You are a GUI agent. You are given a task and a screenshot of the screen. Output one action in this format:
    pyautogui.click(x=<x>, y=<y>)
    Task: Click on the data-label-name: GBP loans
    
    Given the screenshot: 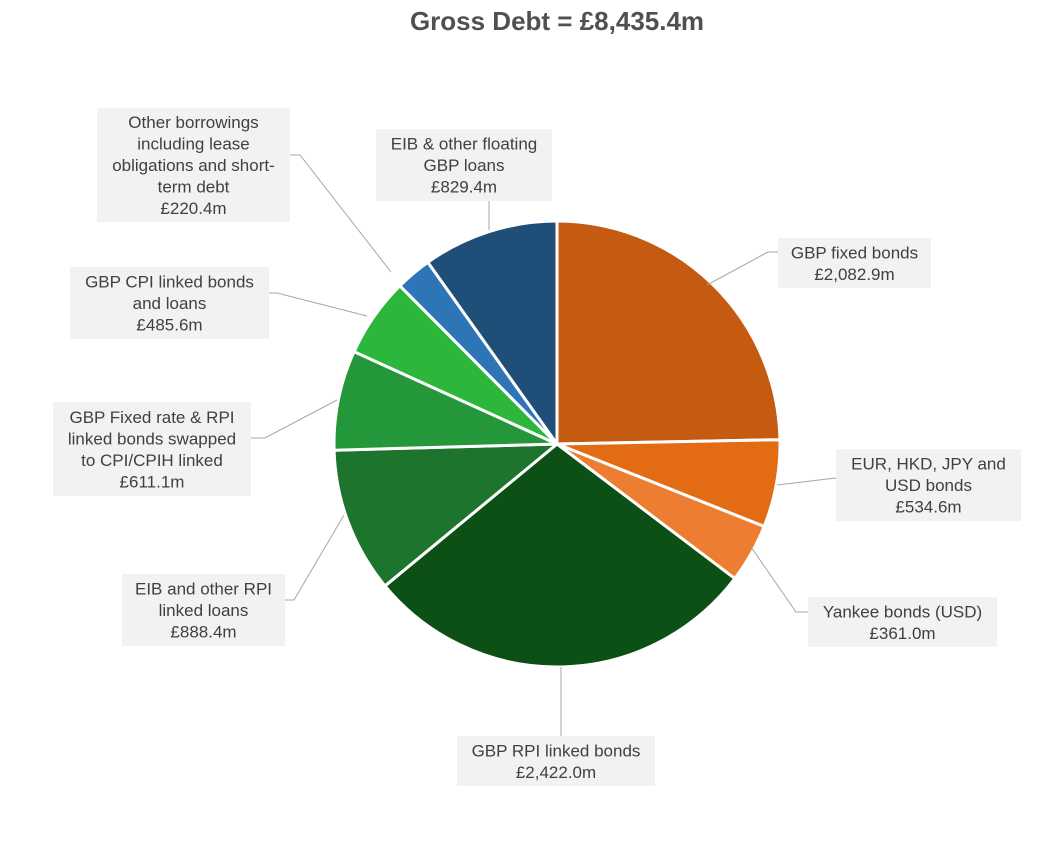 What is the action you would take?
    pyautogui.click(x=464, y=165)
    